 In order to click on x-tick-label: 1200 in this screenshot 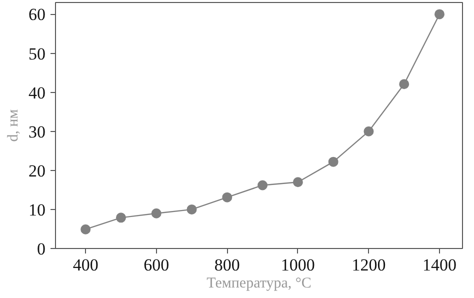, I will do `click(369, 265)`.